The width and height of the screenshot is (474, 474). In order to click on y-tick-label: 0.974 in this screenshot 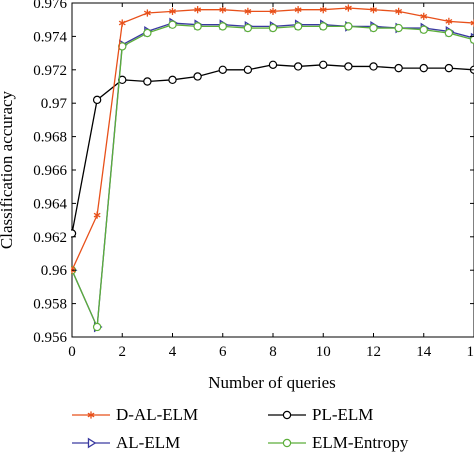, I will do `click(50, 37)`.